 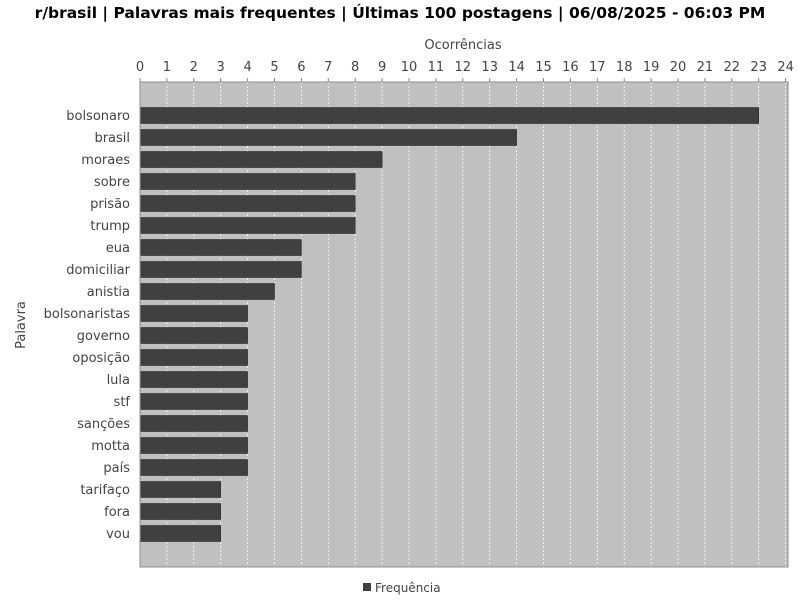 What do you see at coordinates (101, 358) in the screenshot?
I see `y-tick-label: oposição` at bounding box center [101, 358].